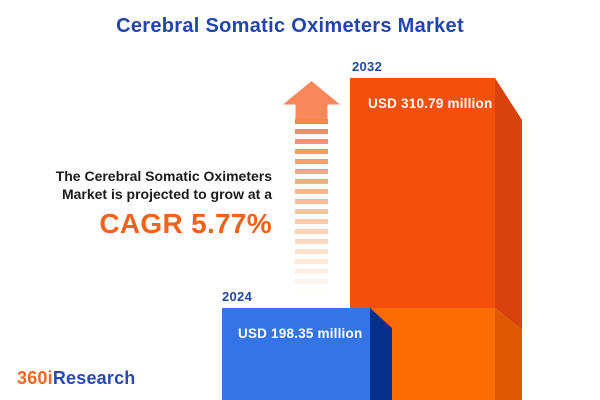 This screenshot has width=600, height=400. Describe the element at coordinates (185, 223) in the screenshot. I see `cagr-value: CAGR 5.77%` at that location.